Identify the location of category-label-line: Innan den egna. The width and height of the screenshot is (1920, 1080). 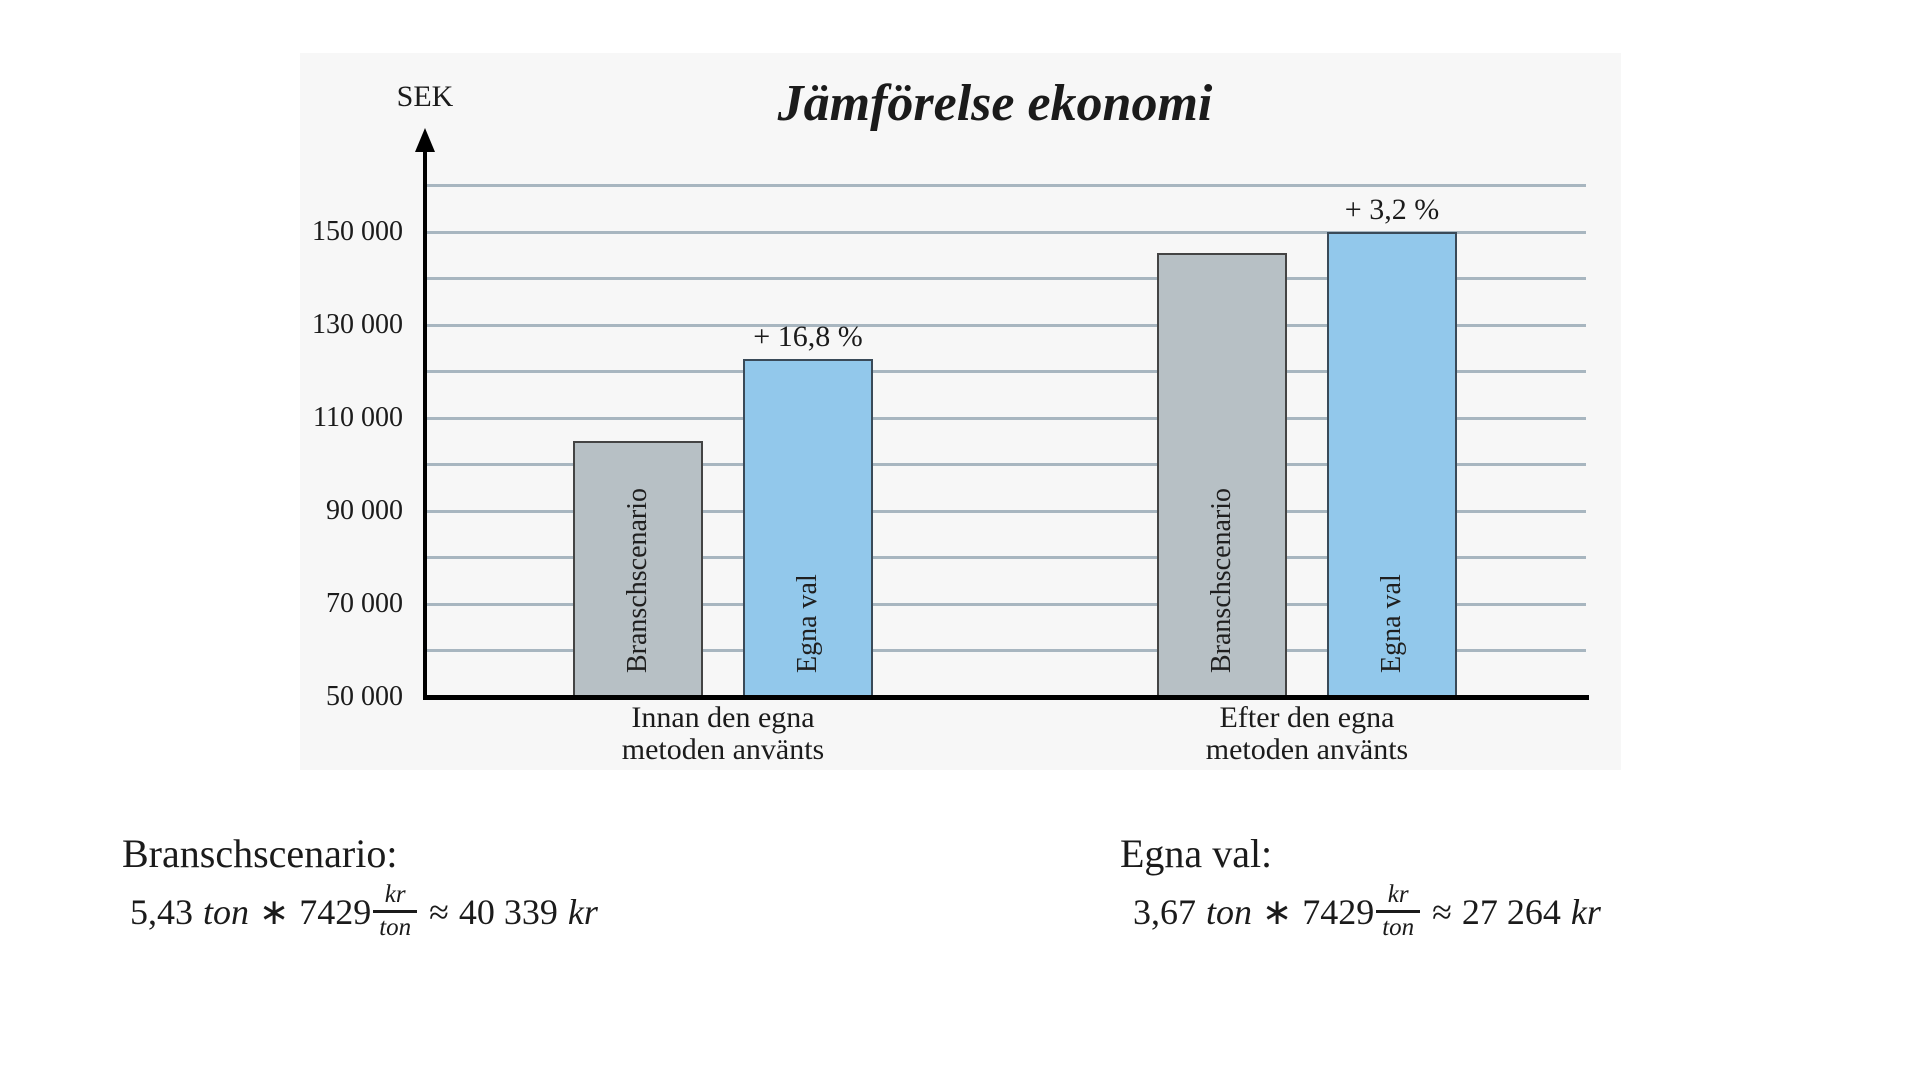
(723, 717).